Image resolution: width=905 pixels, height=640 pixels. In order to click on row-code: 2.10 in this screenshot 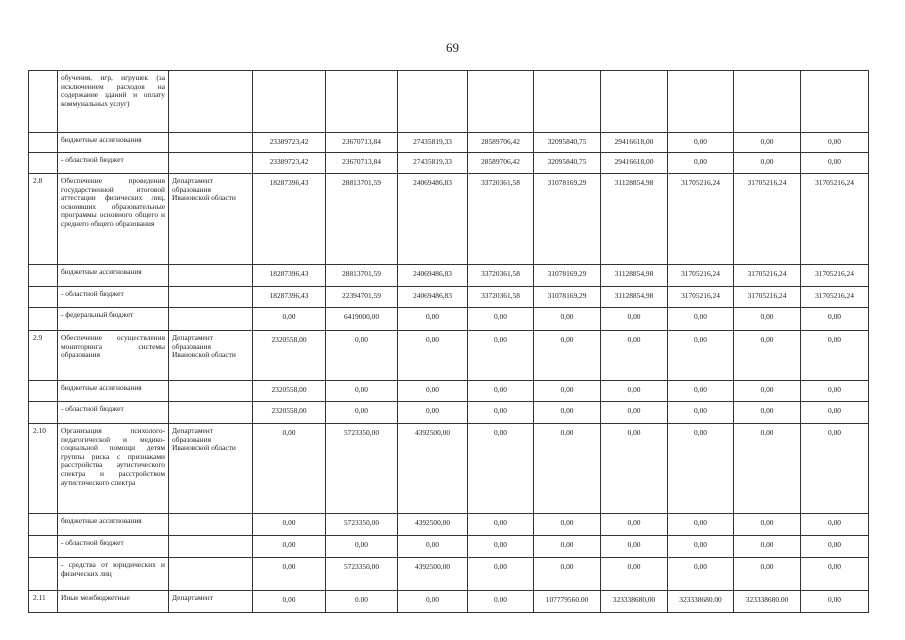, I will do `click(43, 468)`.